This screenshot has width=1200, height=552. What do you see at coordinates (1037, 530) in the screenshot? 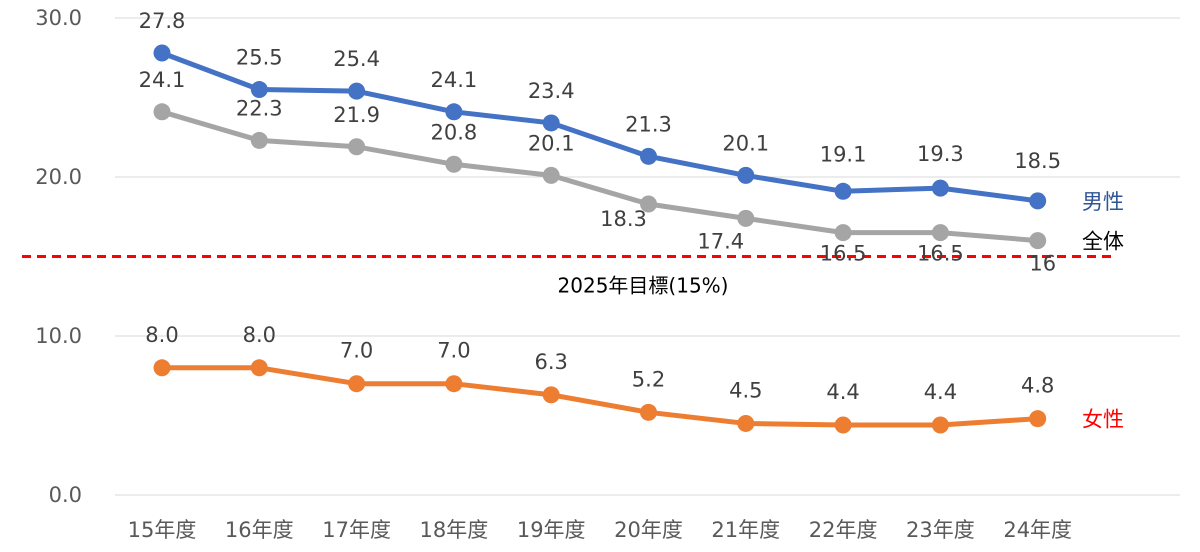
I see `x-tick-label: 24年度` at bounding box center [1037, 530].